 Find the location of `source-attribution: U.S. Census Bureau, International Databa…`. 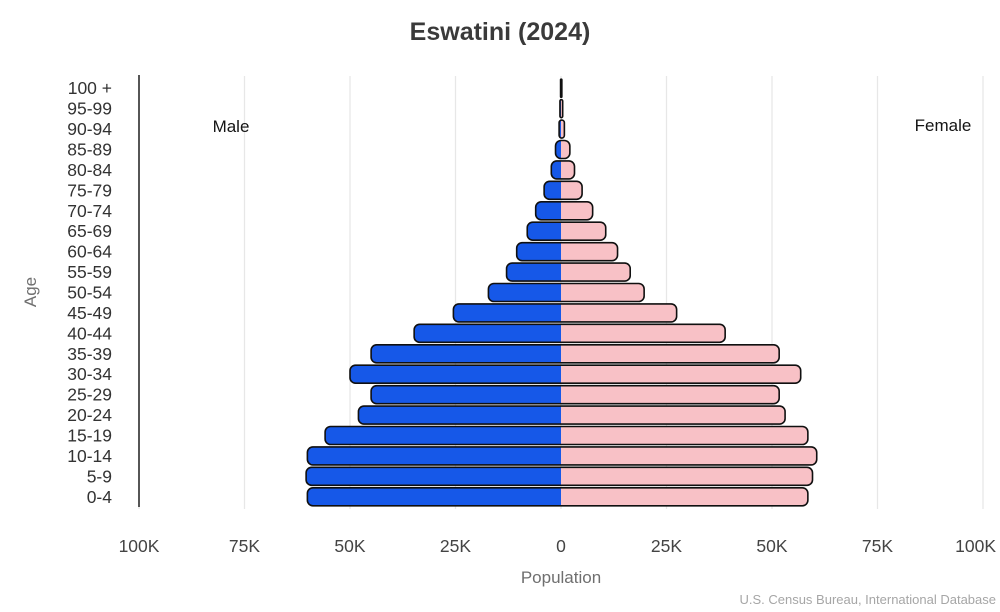

source-attribution: U.S. Census Bureau, International Databa… is located at coordinates (867, 599).